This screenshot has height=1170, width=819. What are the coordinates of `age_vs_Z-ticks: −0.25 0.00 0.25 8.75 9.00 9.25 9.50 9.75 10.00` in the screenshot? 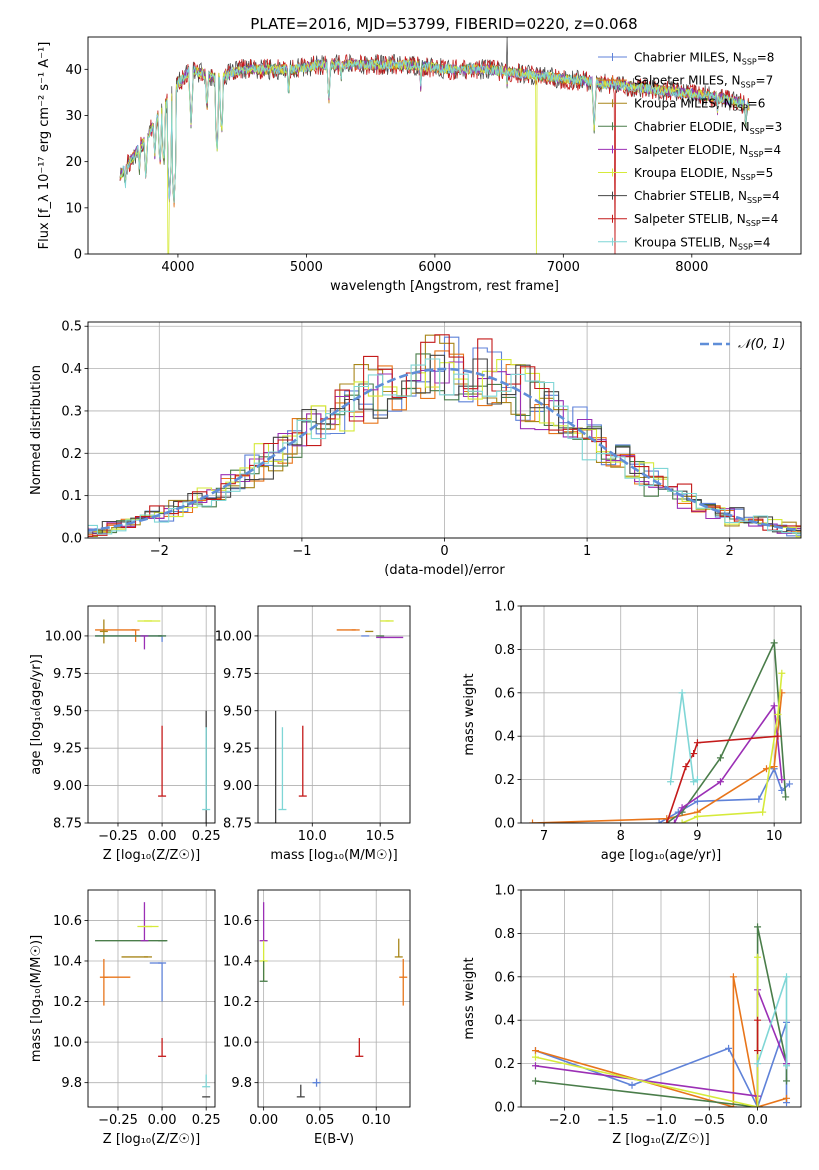 It's located at (133, 736).